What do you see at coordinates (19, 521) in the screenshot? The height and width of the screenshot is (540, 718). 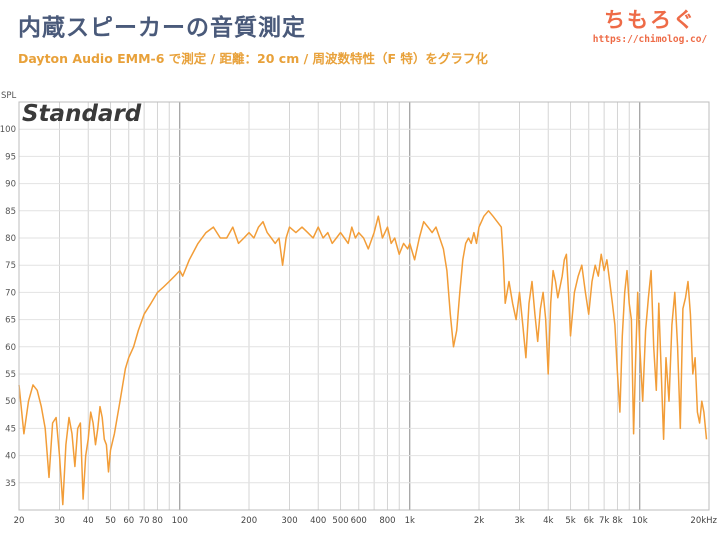 I see `x-tick-label: 20` at bounding box center [19, 521].